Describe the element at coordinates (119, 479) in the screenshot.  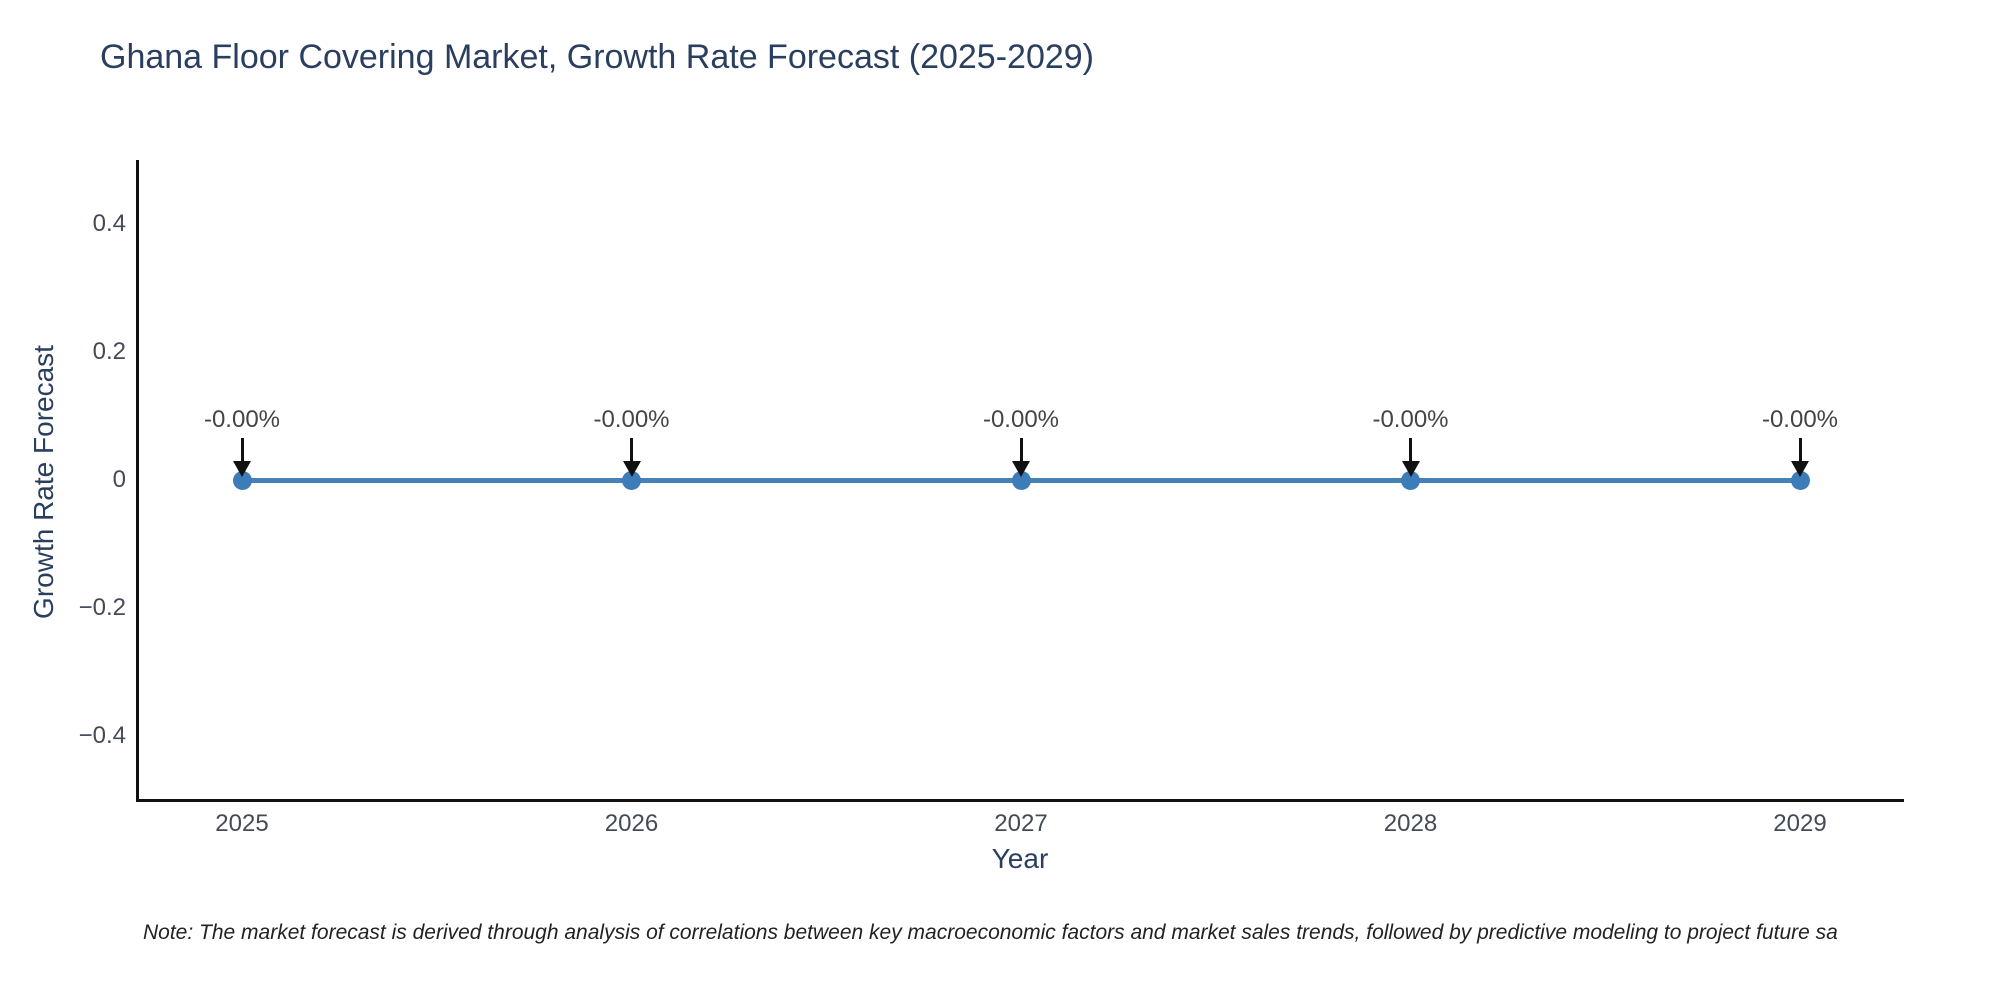
I see `y-tick-label: 0` at that location.